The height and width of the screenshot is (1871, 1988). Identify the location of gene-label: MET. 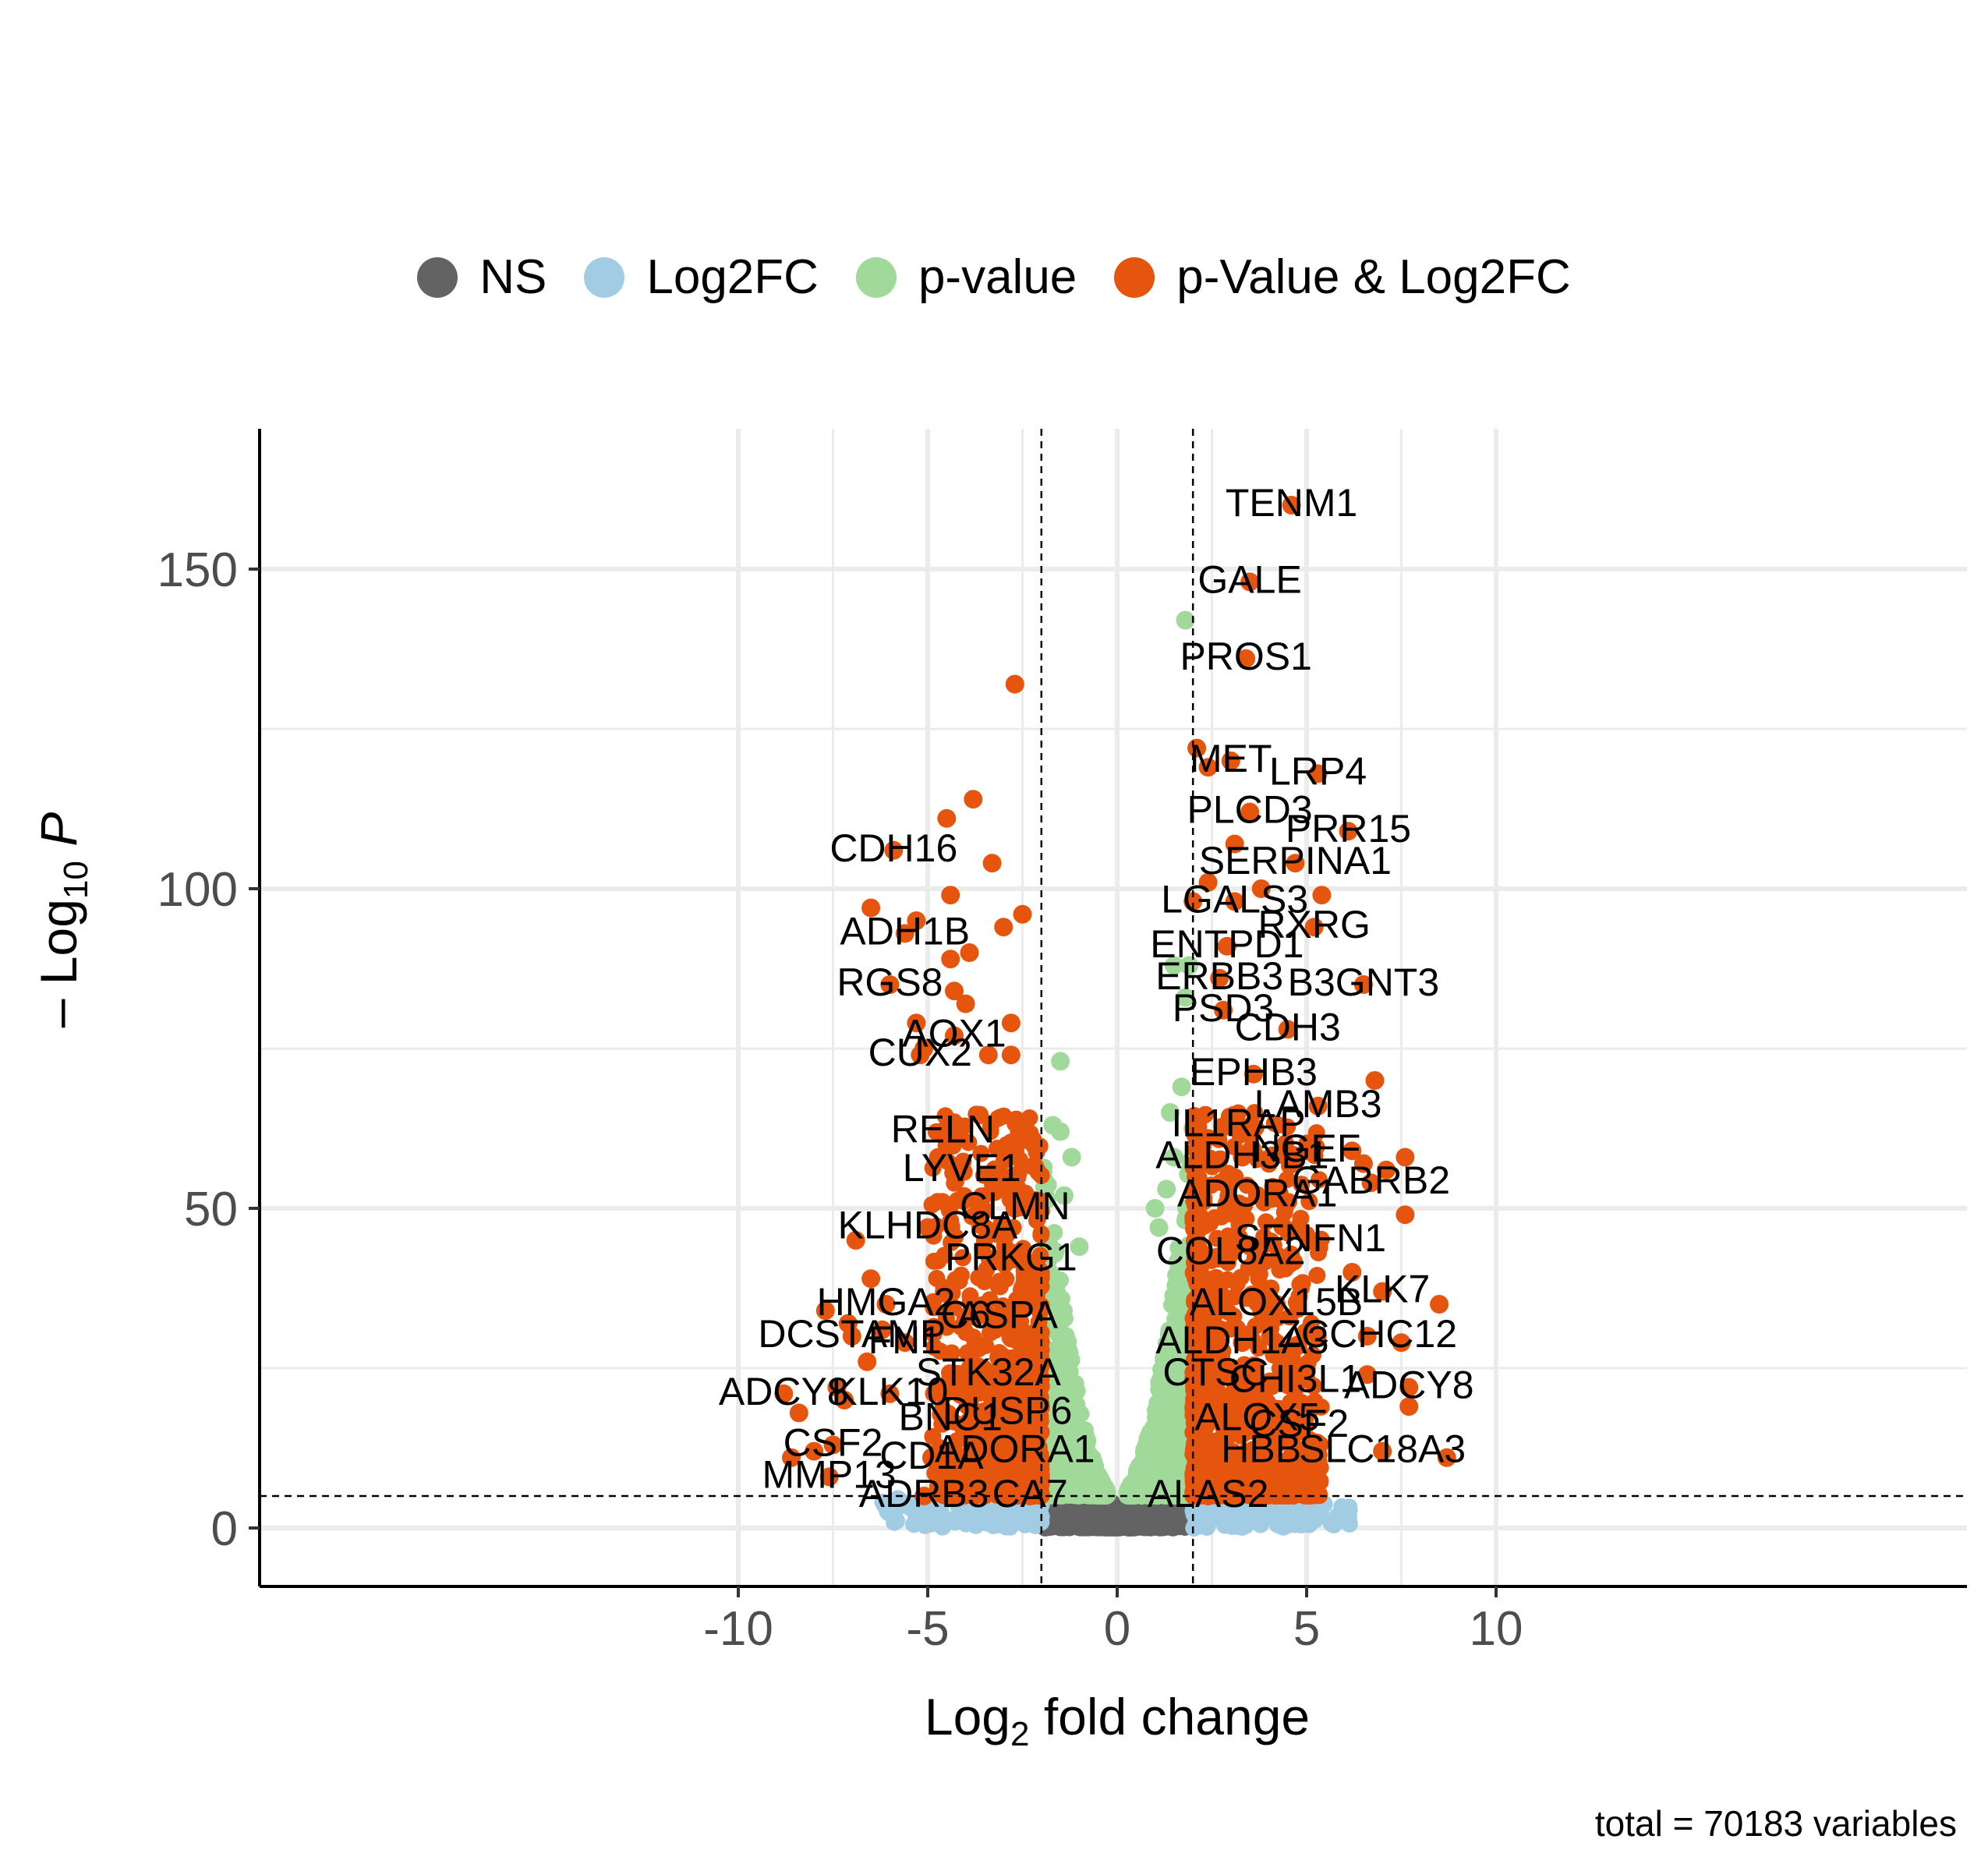
(1231, 758).